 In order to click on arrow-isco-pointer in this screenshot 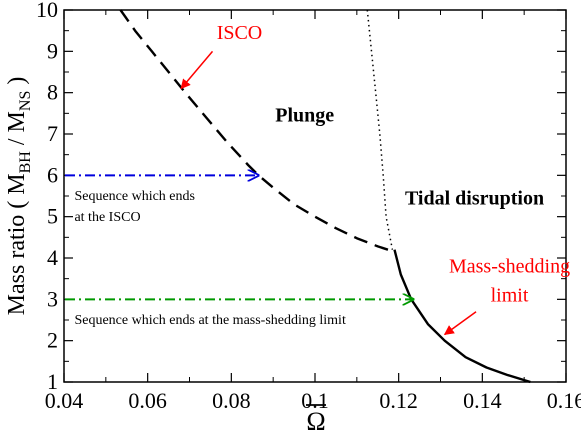, I will do `click(197, 70)`.